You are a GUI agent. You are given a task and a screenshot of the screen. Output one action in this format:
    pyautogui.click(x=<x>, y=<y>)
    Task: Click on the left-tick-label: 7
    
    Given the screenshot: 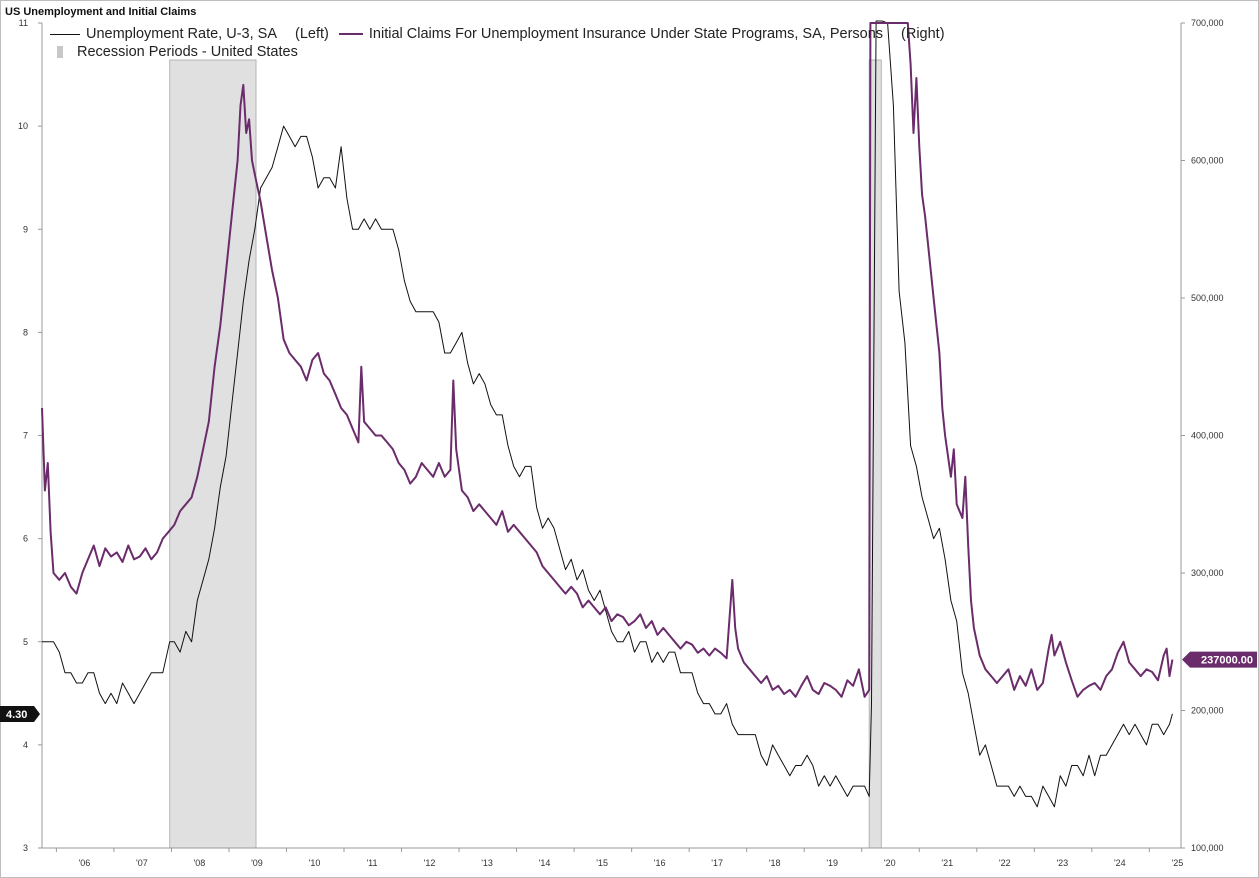 What is the action you would take?
    pyautogui.click(x=25, y=436)
    